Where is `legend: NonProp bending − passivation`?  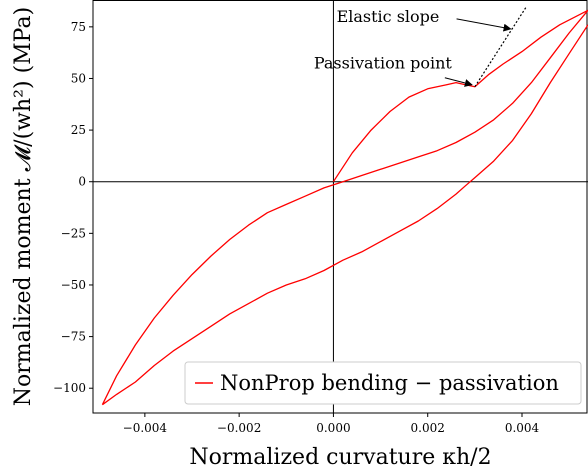
legend: NonProp bending − passivation is located at coordinates (383, 383).